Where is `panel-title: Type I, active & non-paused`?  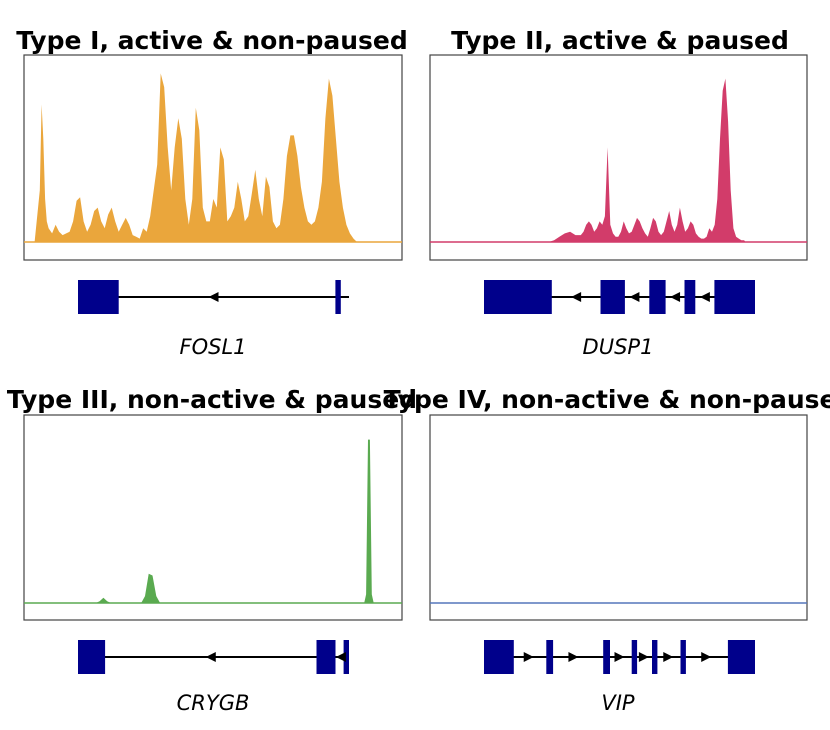
panel-title: Type I, active & non-paused is located at coordinates (212, 40).